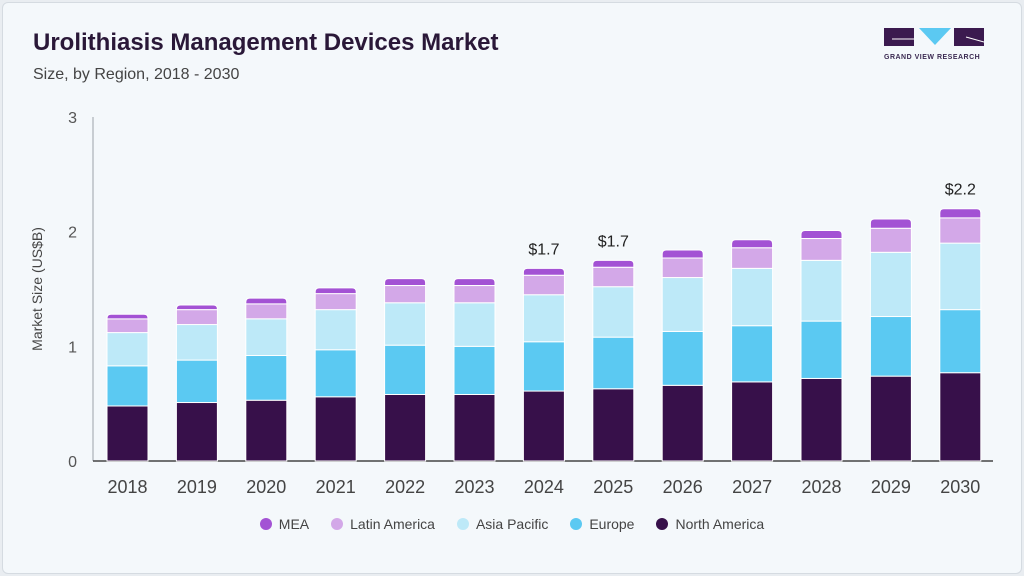 The image size is (1024, 576). I want to click on x-tick-label: 2023, so click(474, 487).